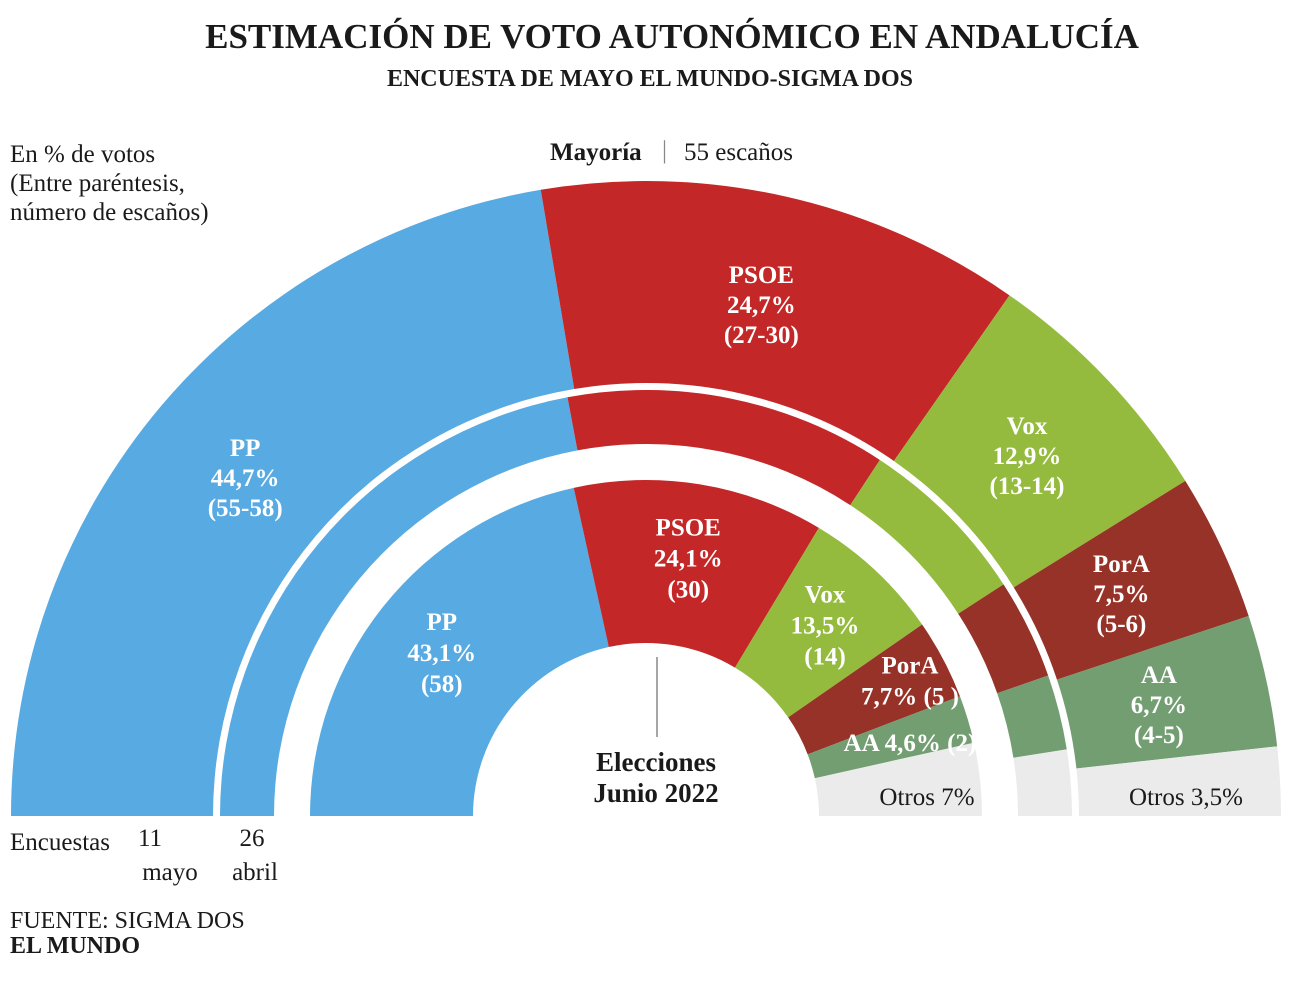 The width and height of the screenshot is (1292, 982). I want to click on label-elecciones-junio-2022-vox-0: Vox, so click(825, 595).